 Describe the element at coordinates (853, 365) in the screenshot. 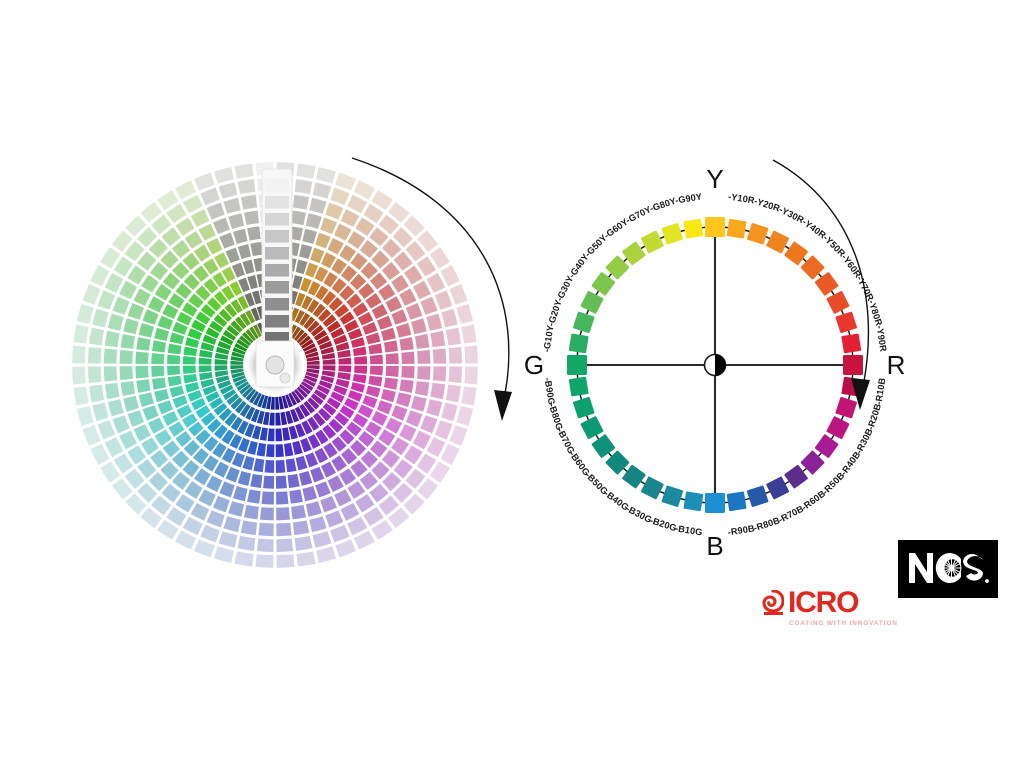

I see `hue-swatch-R` at that location.